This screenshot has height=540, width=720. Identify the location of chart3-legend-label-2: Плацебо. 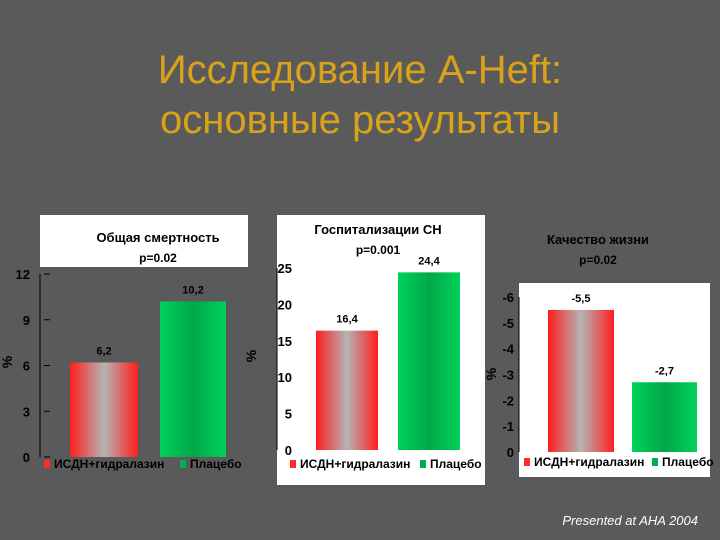
(688, 462).